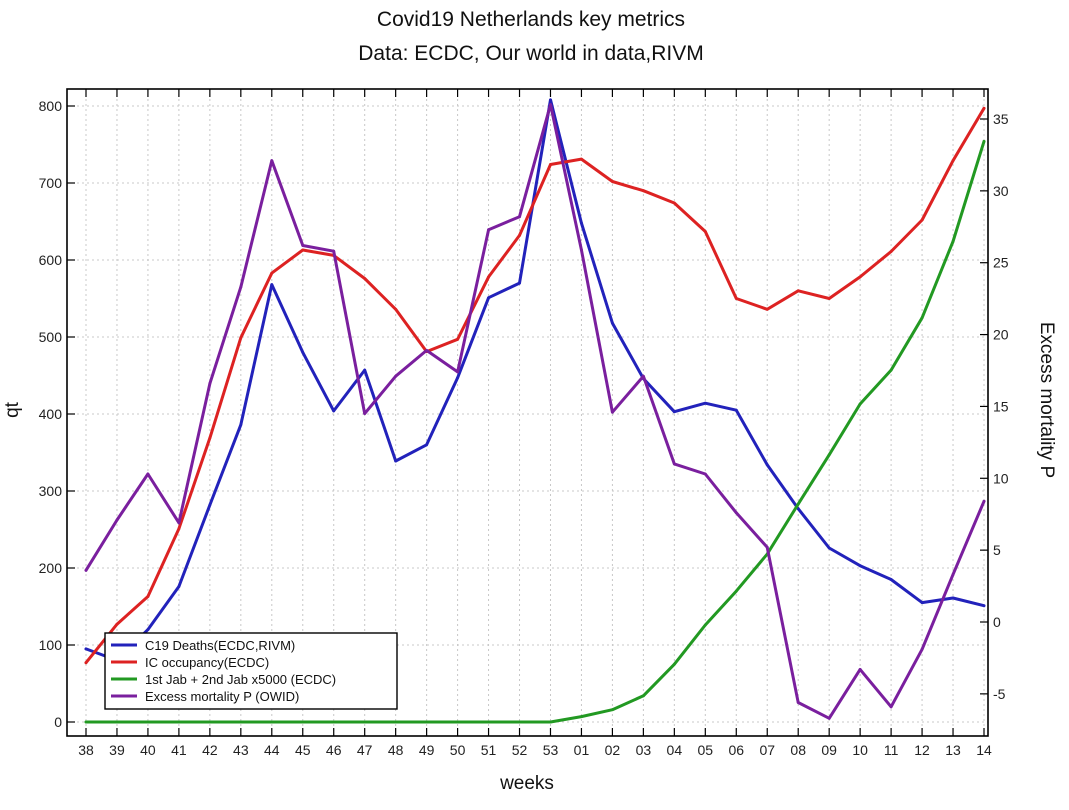  Describe the element at coordinates (767, 750) in the screenshot. I see `x-tick-label: 07` at that location.